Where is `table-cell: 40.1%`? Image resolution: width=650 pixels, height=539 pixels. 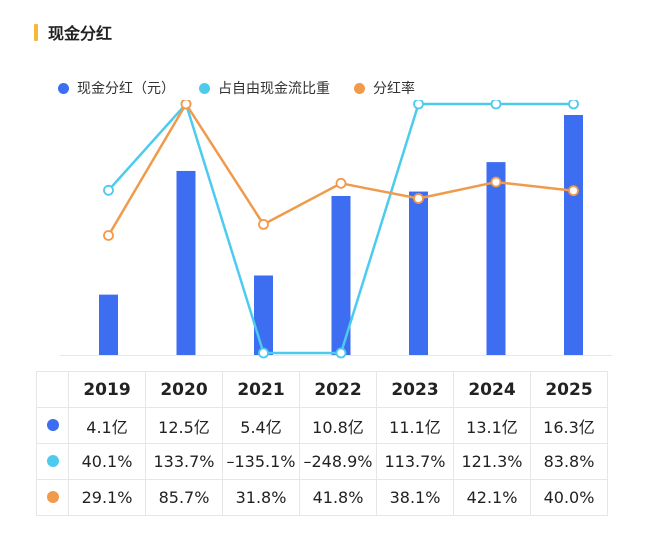
table-cell: 40.1% is located at coordinates (107, 461).